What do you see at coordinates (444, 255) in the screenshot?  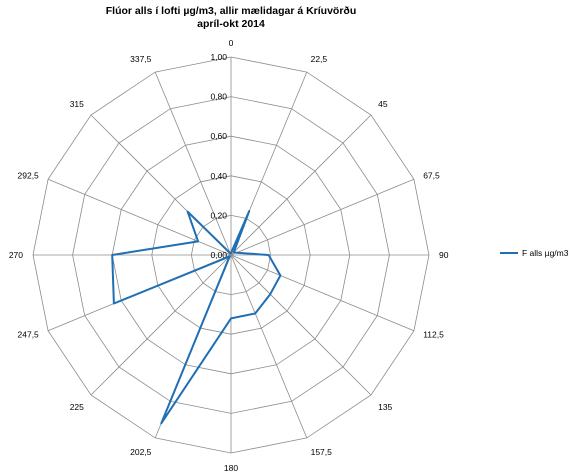 I see `category-label: 90` at bounding box center [444, 255].